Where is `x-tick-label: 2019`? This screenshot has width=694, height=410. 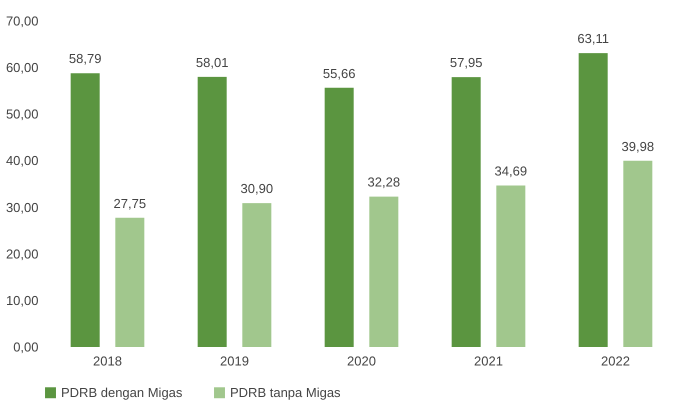 x-tick-label: 2019 is located at coordinates (234, 361).